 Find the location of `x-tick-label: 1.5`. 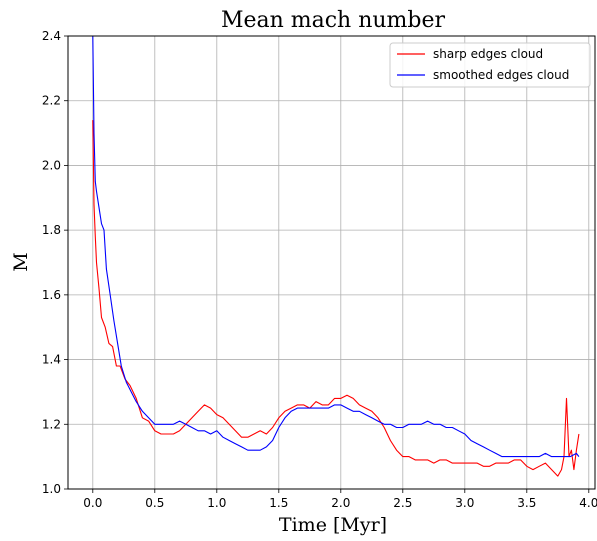

x-tick-label: 1.5 is located at coordinates (278, 503).